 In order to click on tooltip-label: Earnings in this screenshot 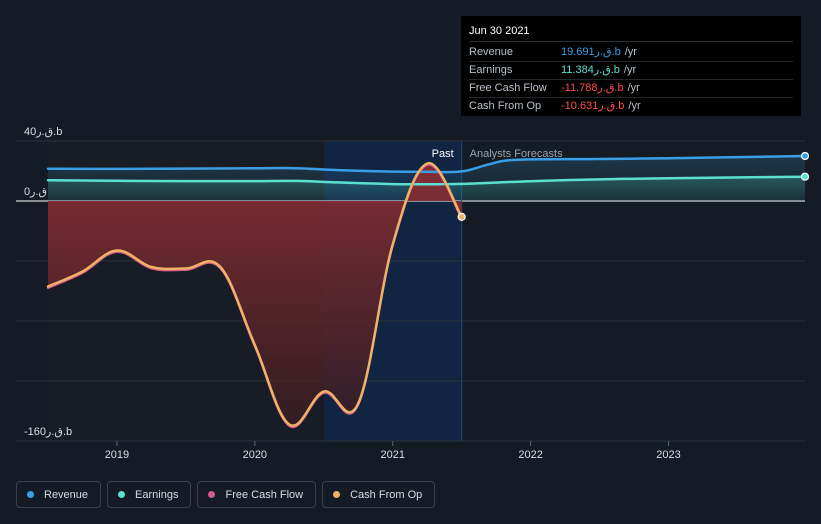, I will do `click(491, 70)`.